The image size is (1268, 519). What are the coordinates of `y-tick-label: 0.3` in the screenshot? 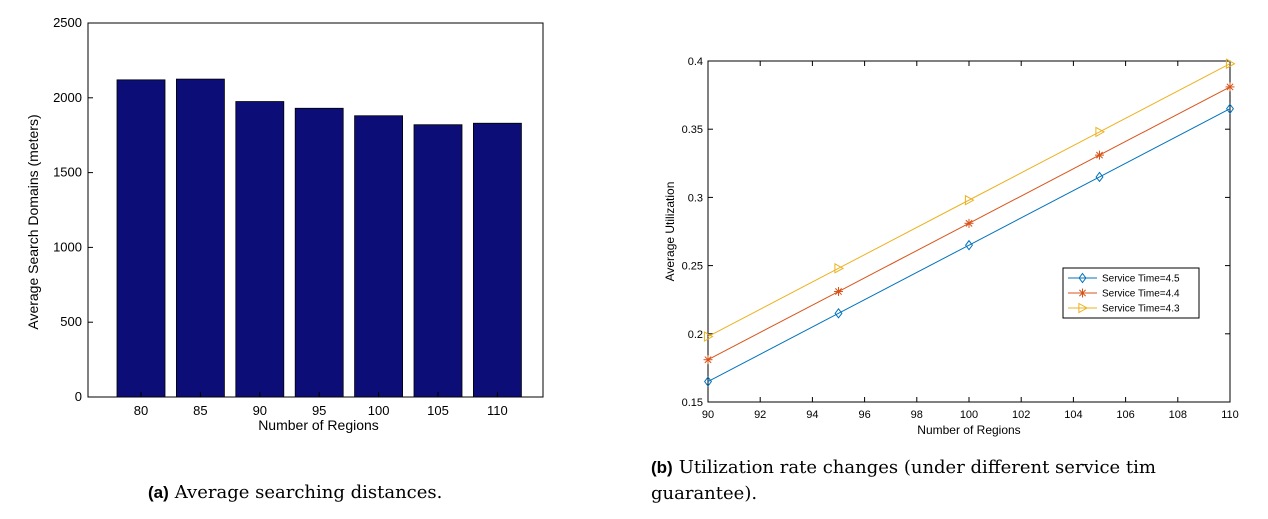 It's located at (695, 198).